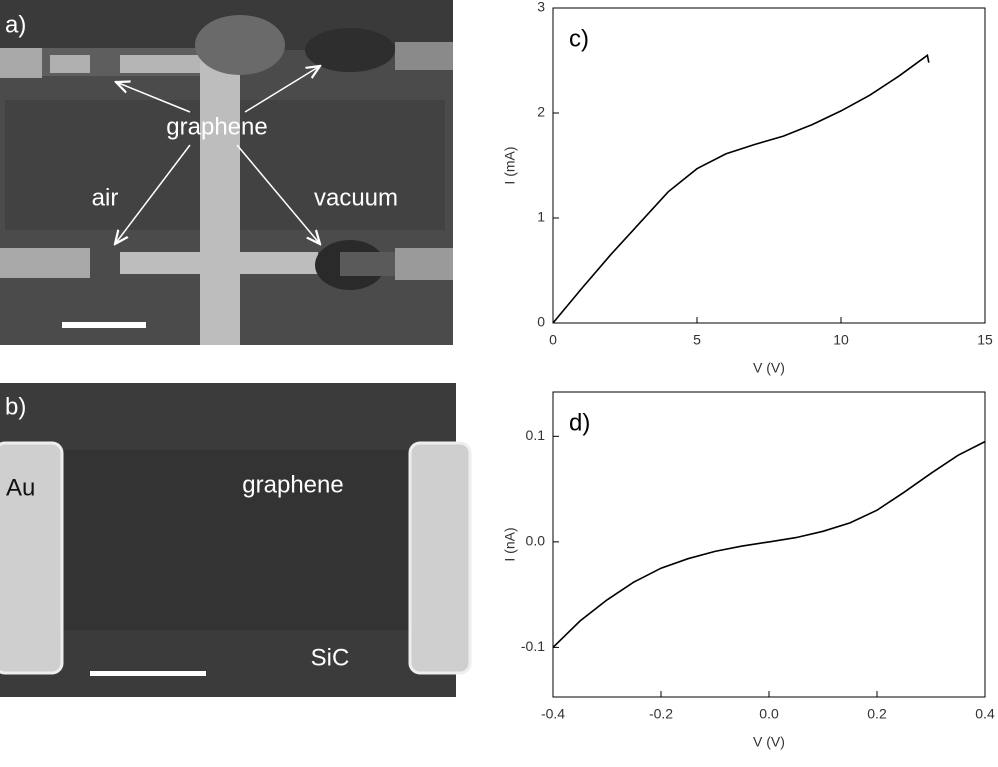 The width and height of the screenshot is (998, 767). Describe the element at coordinates (985, 714) in the screenshot. I see `x-tick-label: 0.4` at that location.